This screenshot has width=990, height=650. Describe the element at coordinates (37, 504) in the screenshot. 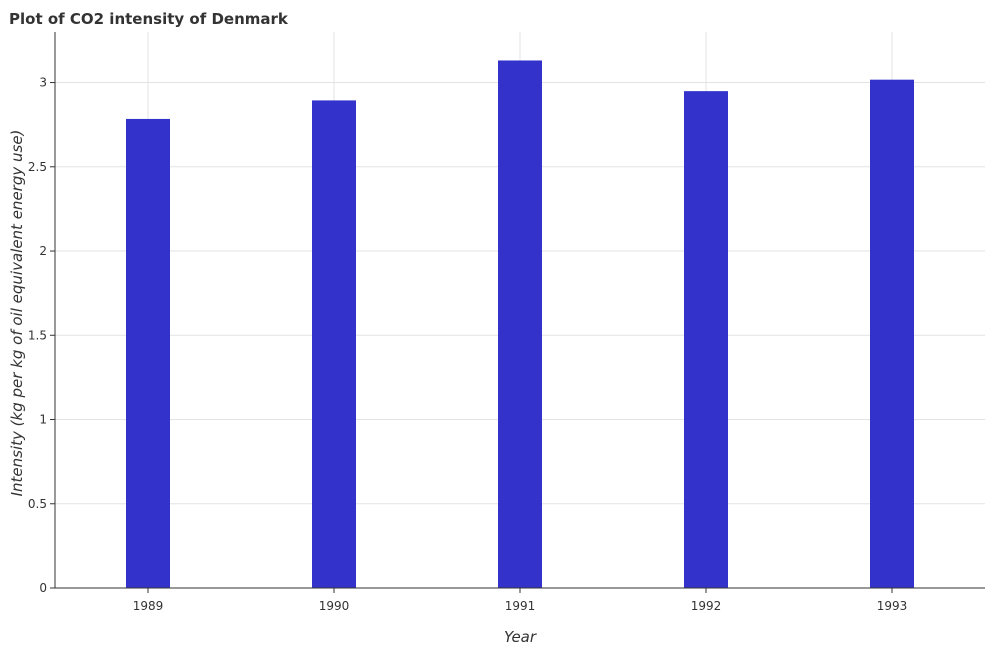

I see `y-tick-label: 0.5` at that location.